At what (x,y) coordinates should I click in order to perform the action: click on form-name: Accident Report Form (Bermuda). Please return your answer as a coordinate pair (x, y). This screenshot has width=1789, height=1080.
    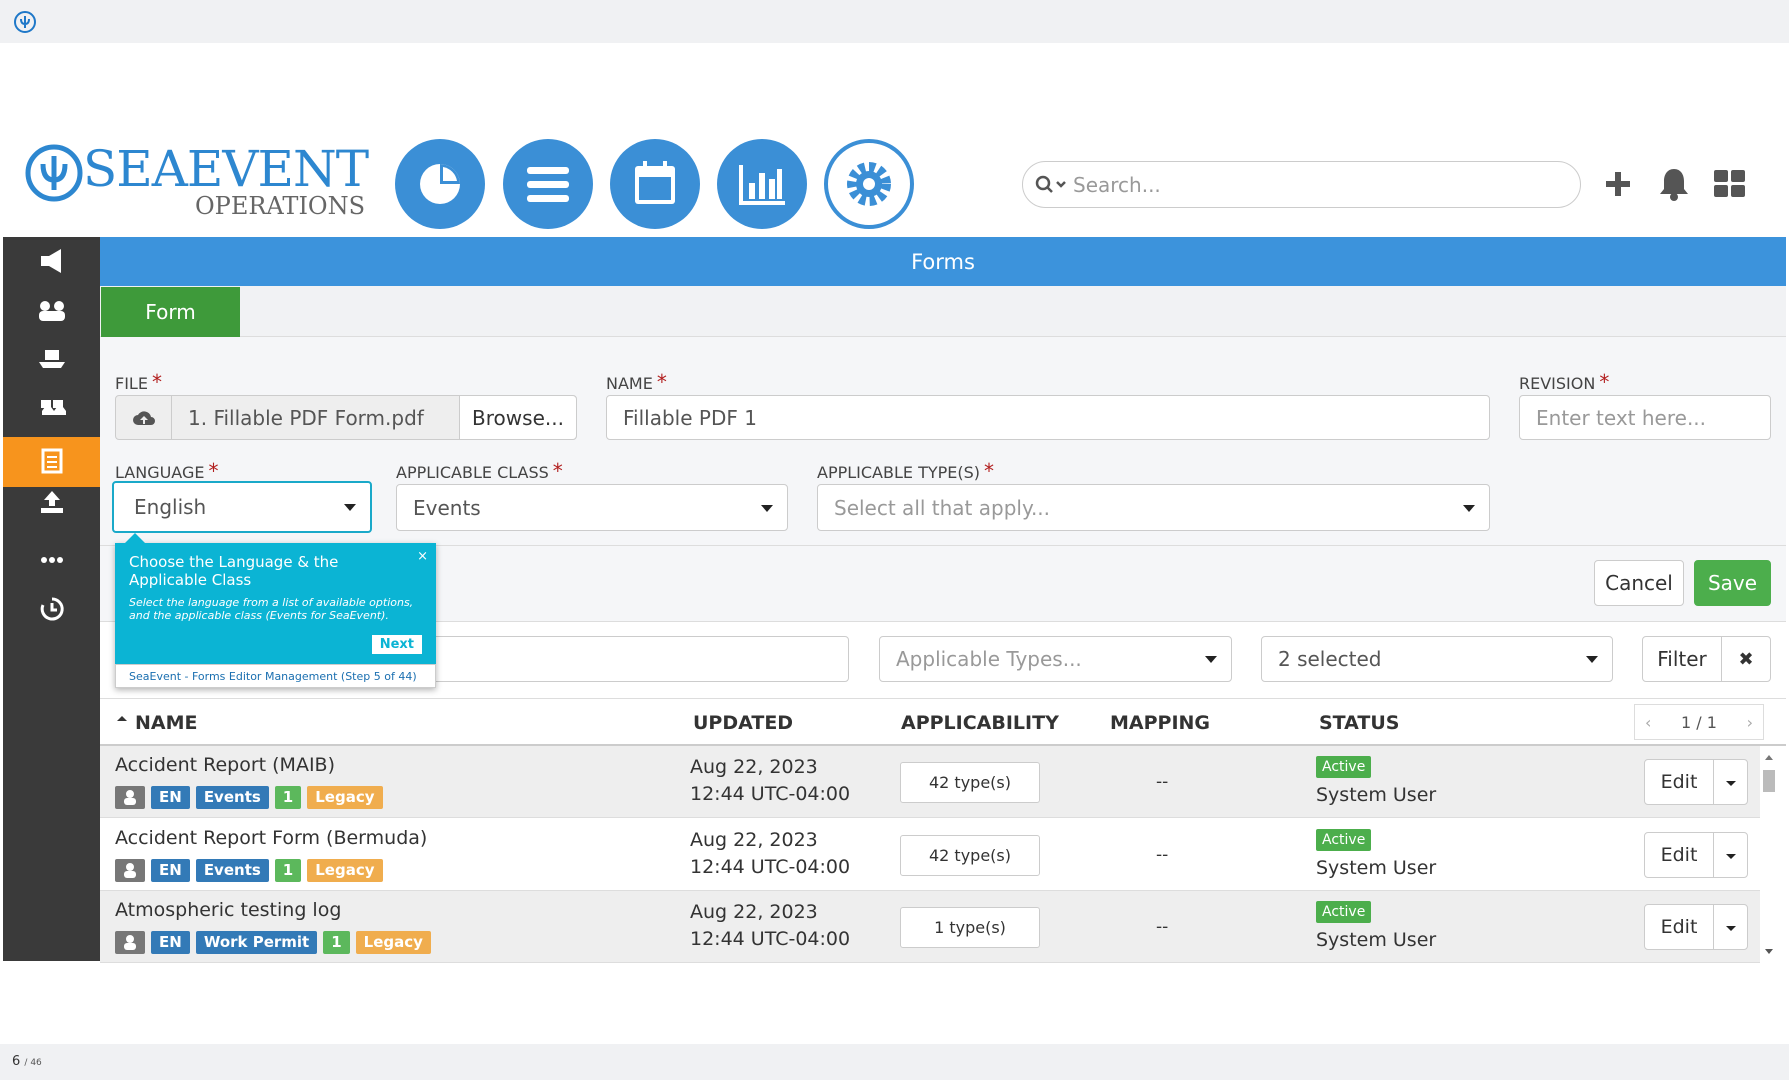
    Looking at the image, I should click on (271, 837).